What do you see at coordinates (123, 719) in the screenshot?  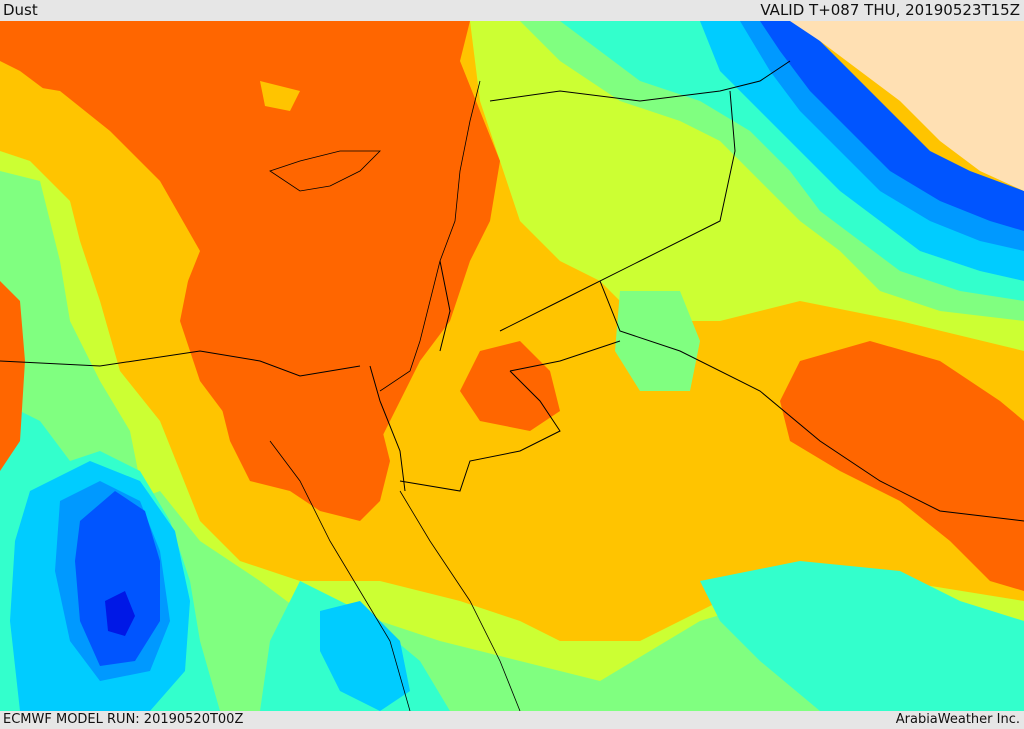 I see `model-run: ECMWF MODEL RUN: 20190520T00Z` at bounding box center [123, 719].